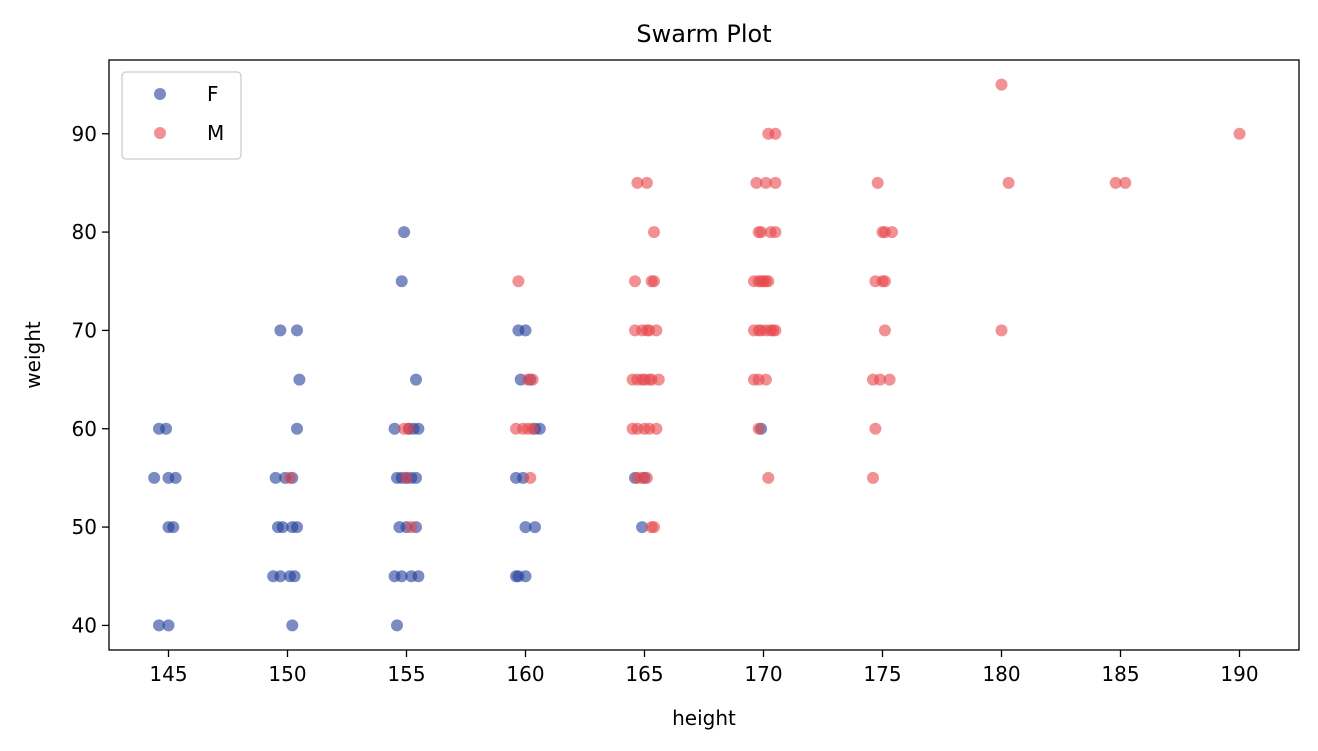  What do you see at coordinates (1120, 674) in the screenshot?
I see `x-tick-label: 185` at bounding box center [1120, 674].